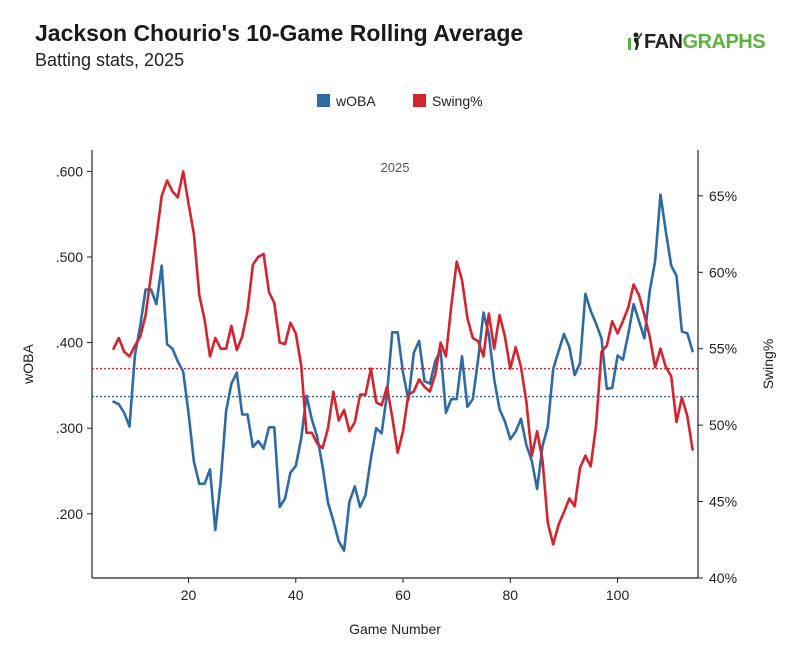  What do you see at coordinates (768, 364) in the screenshot?
I see `y-right-axis-label: Swing%` at bounding box center [768, 364].